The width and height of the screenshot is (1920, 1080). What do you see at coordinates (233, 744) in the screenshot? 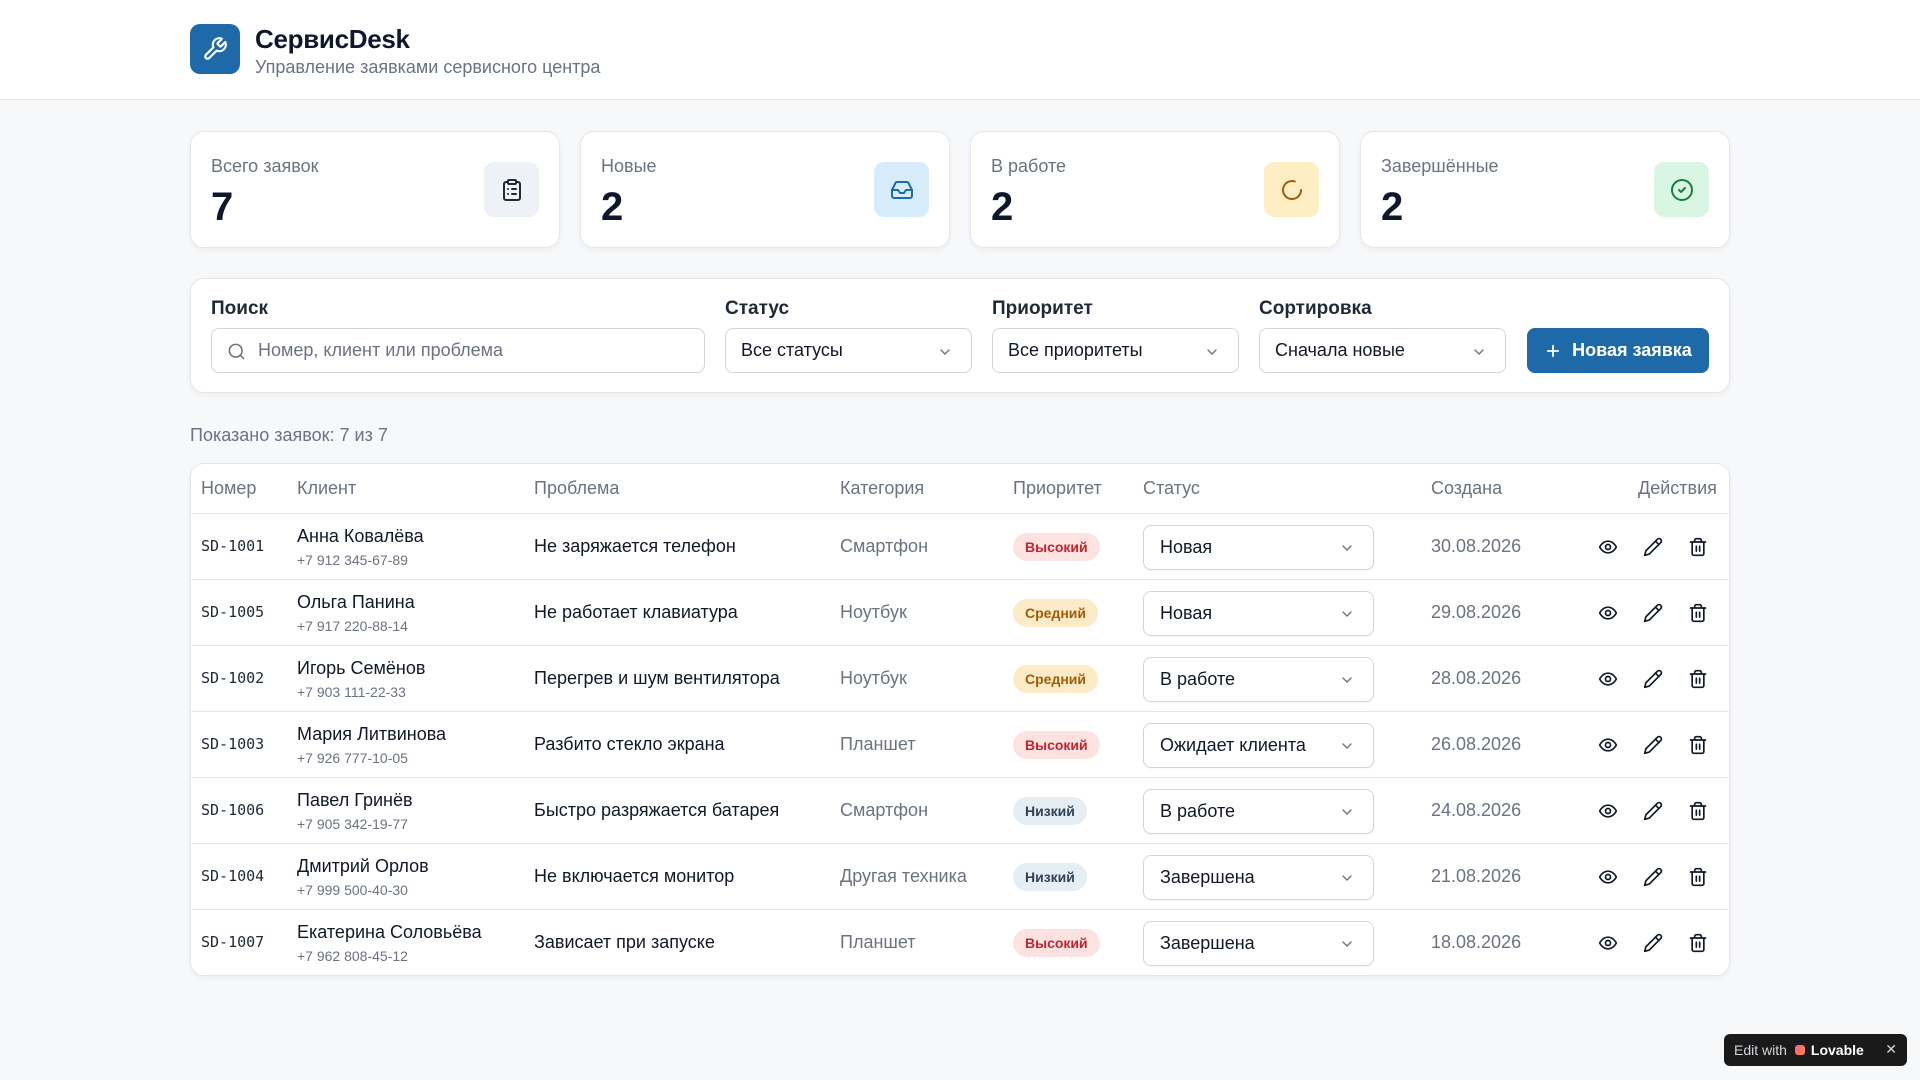
I see `request-id: SD-1003` at bounding box center [233, 744].